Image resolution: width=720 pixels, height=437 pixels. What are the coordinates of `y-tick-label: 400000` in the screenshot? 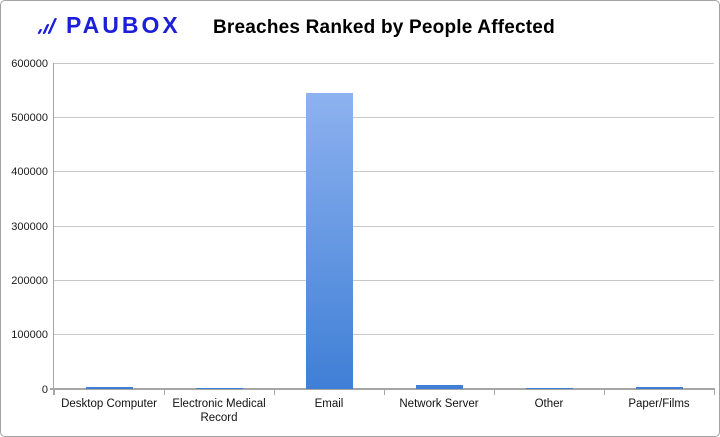 It's located at (29, 172).